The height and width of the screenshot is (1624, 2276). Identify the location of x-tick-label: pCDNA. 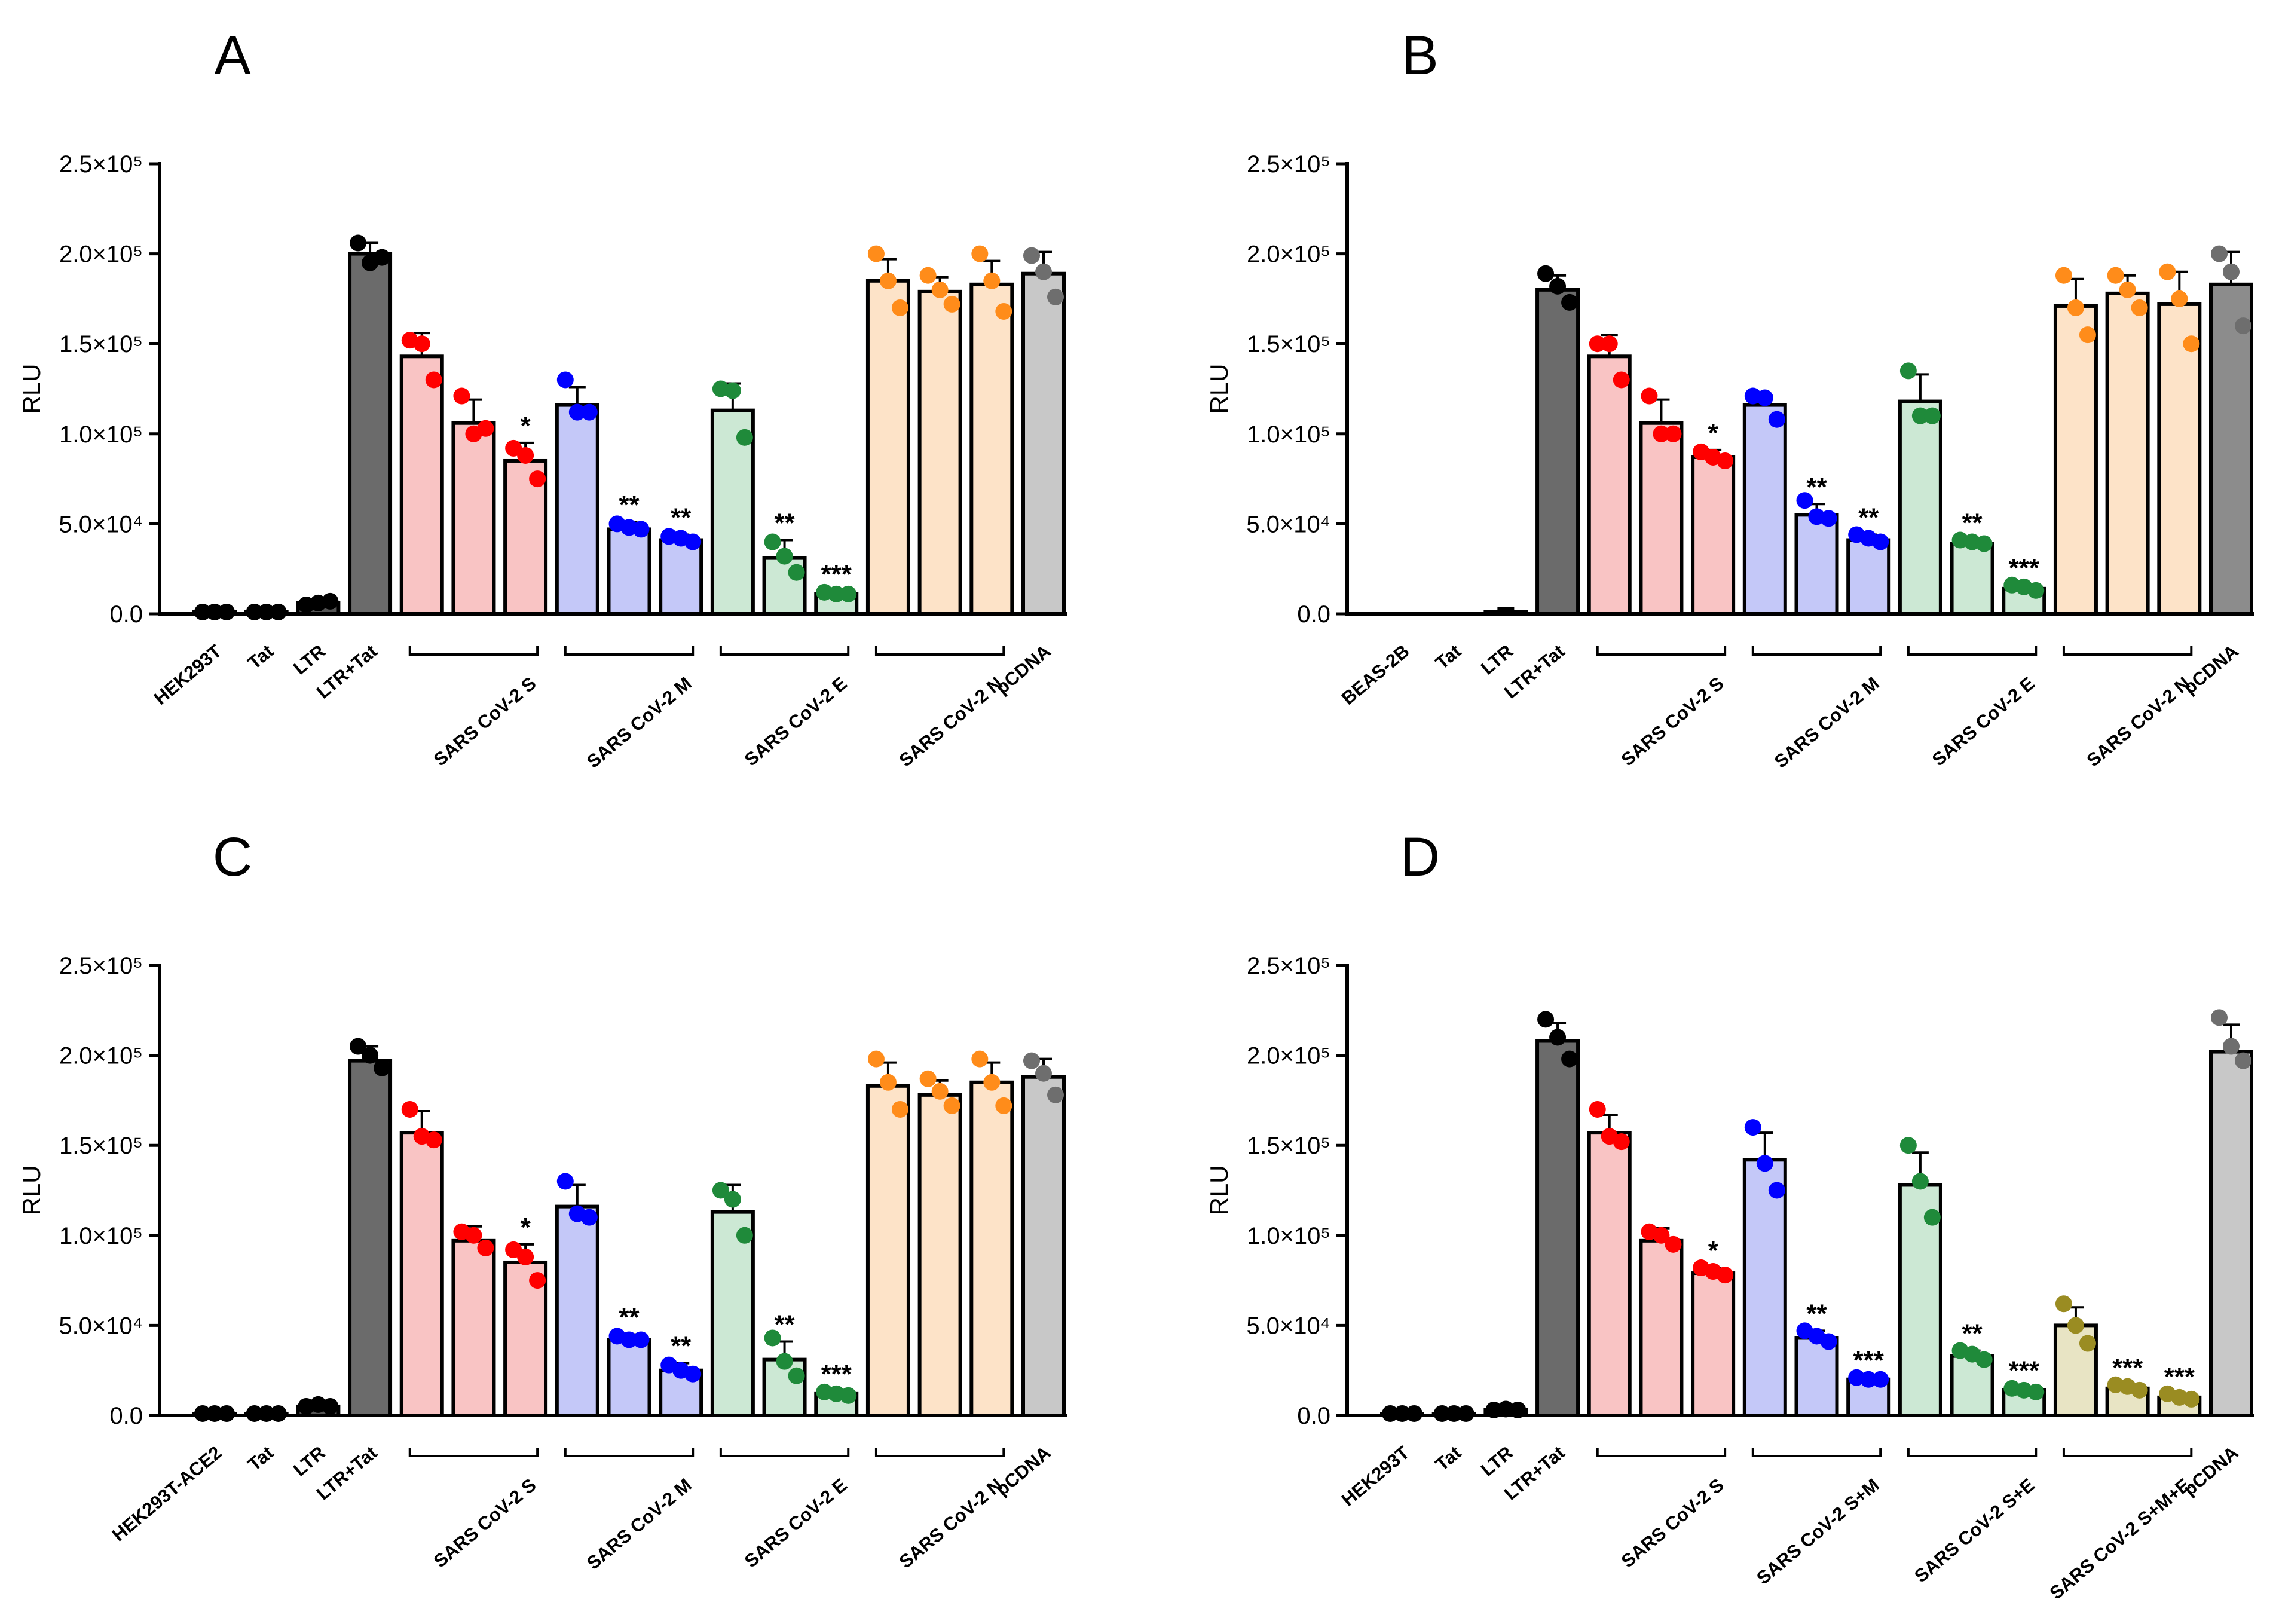
(1023, 670).